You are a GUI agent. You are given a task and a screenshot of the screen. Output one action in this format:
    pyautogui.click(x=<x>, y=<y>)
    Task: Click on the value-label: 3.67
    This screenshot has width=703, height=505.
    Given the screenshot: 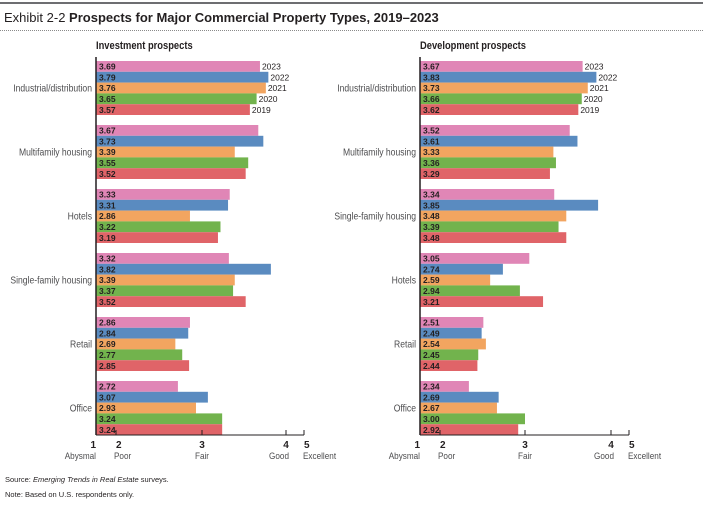 What is the action you would take?
    pyautogui.click(x=431, y=67)
    